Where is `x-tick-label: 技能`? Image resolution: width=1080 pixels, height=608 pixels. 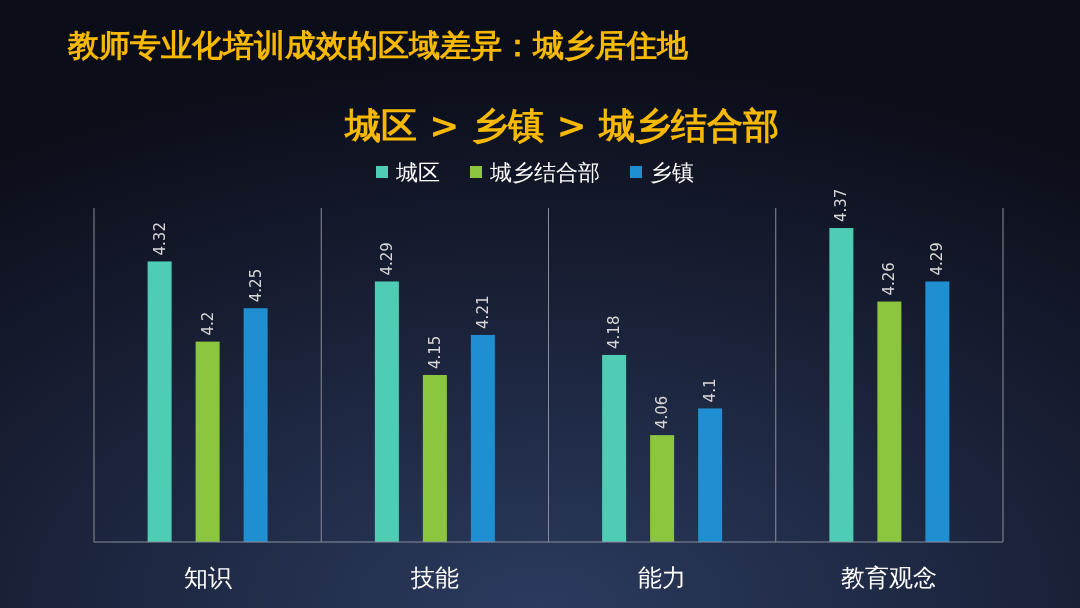 x-tick-label: 技能 is located at coordinates (434, 578).